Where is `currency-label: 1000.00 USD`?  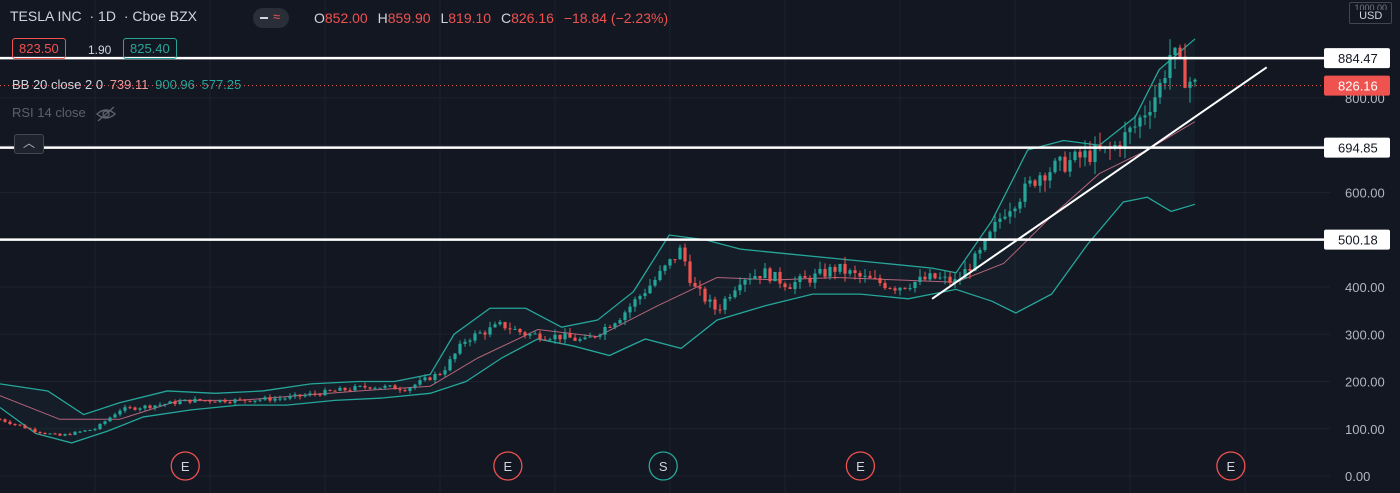 currency-label: 1000.00 USD is located at coordinates (1370, 13).